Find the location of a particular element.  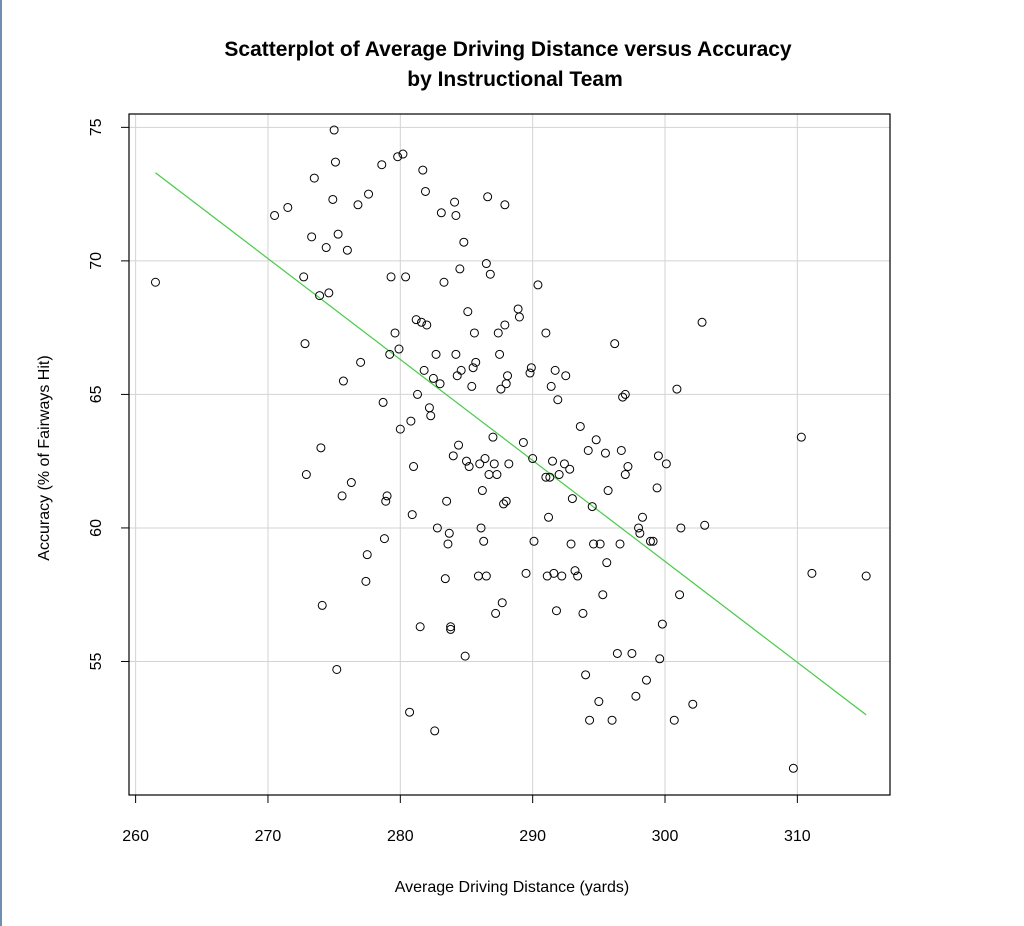

y-tick-label: 60 is located at coordinates (96, 528).